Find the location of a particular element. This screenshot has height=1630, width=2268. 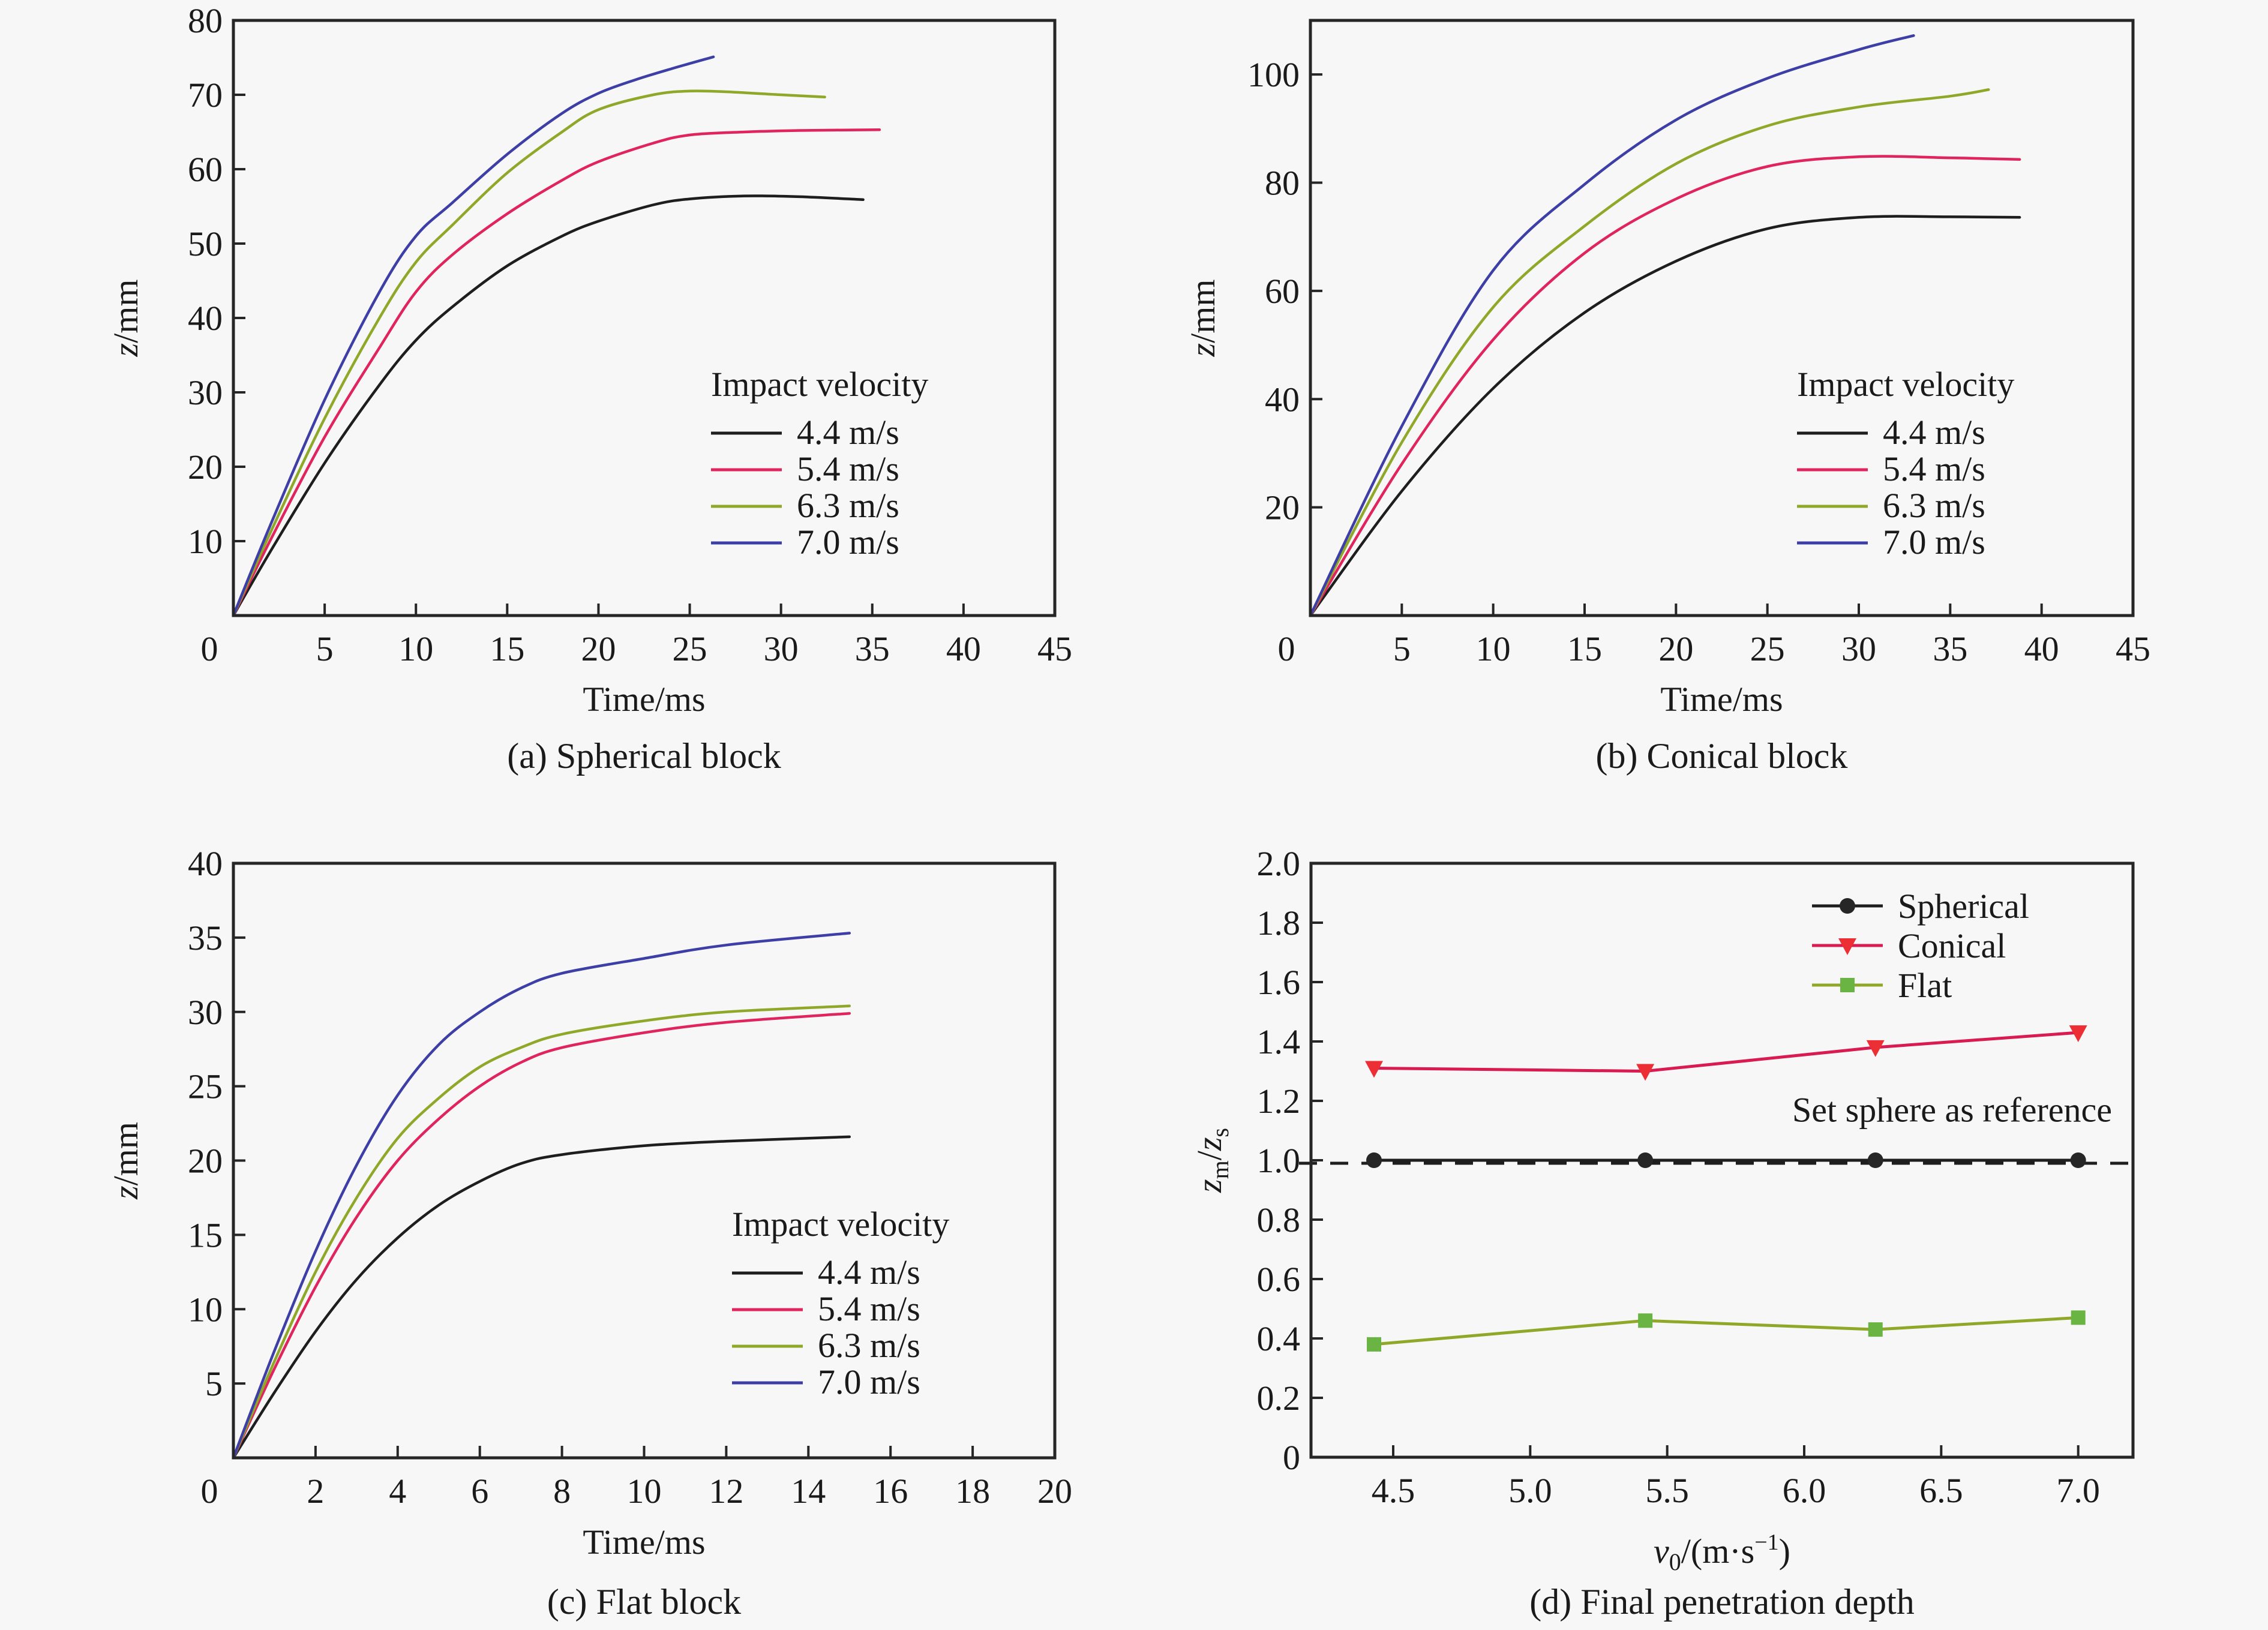

y-tick-label: 0 is located at coordinates (1291, 1457).